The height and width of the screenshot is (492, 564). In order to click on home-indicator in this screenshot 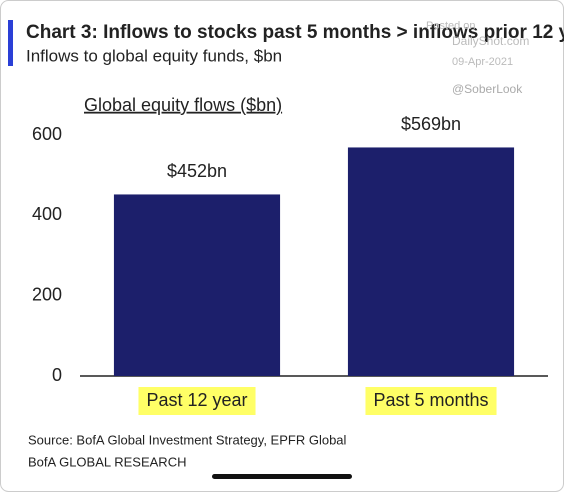, I will do `click(282, 476)`.